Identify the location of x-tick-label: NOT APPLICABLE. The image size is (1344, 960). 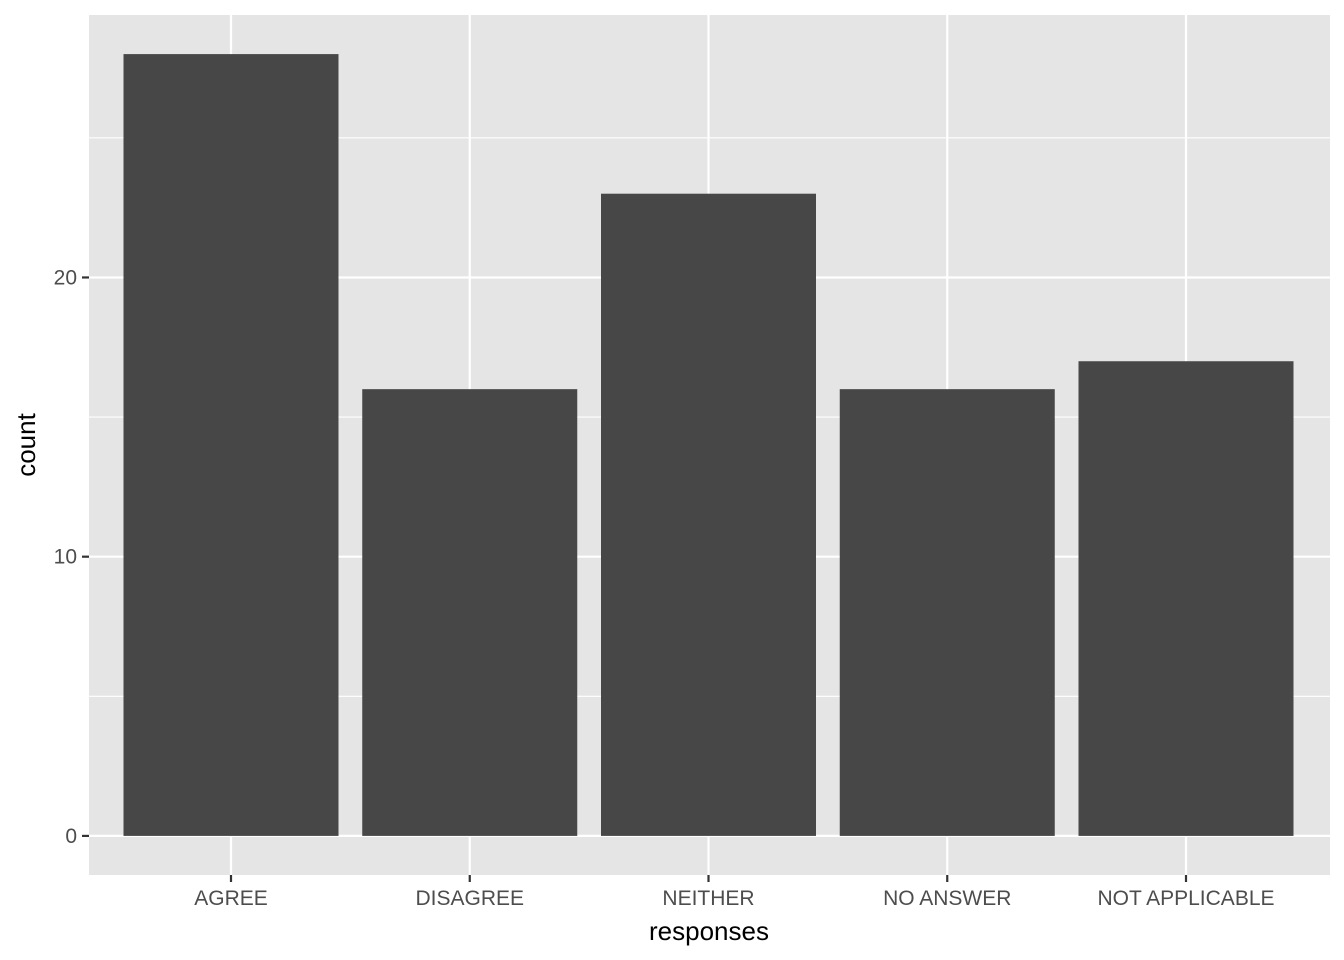
(1185, 898).